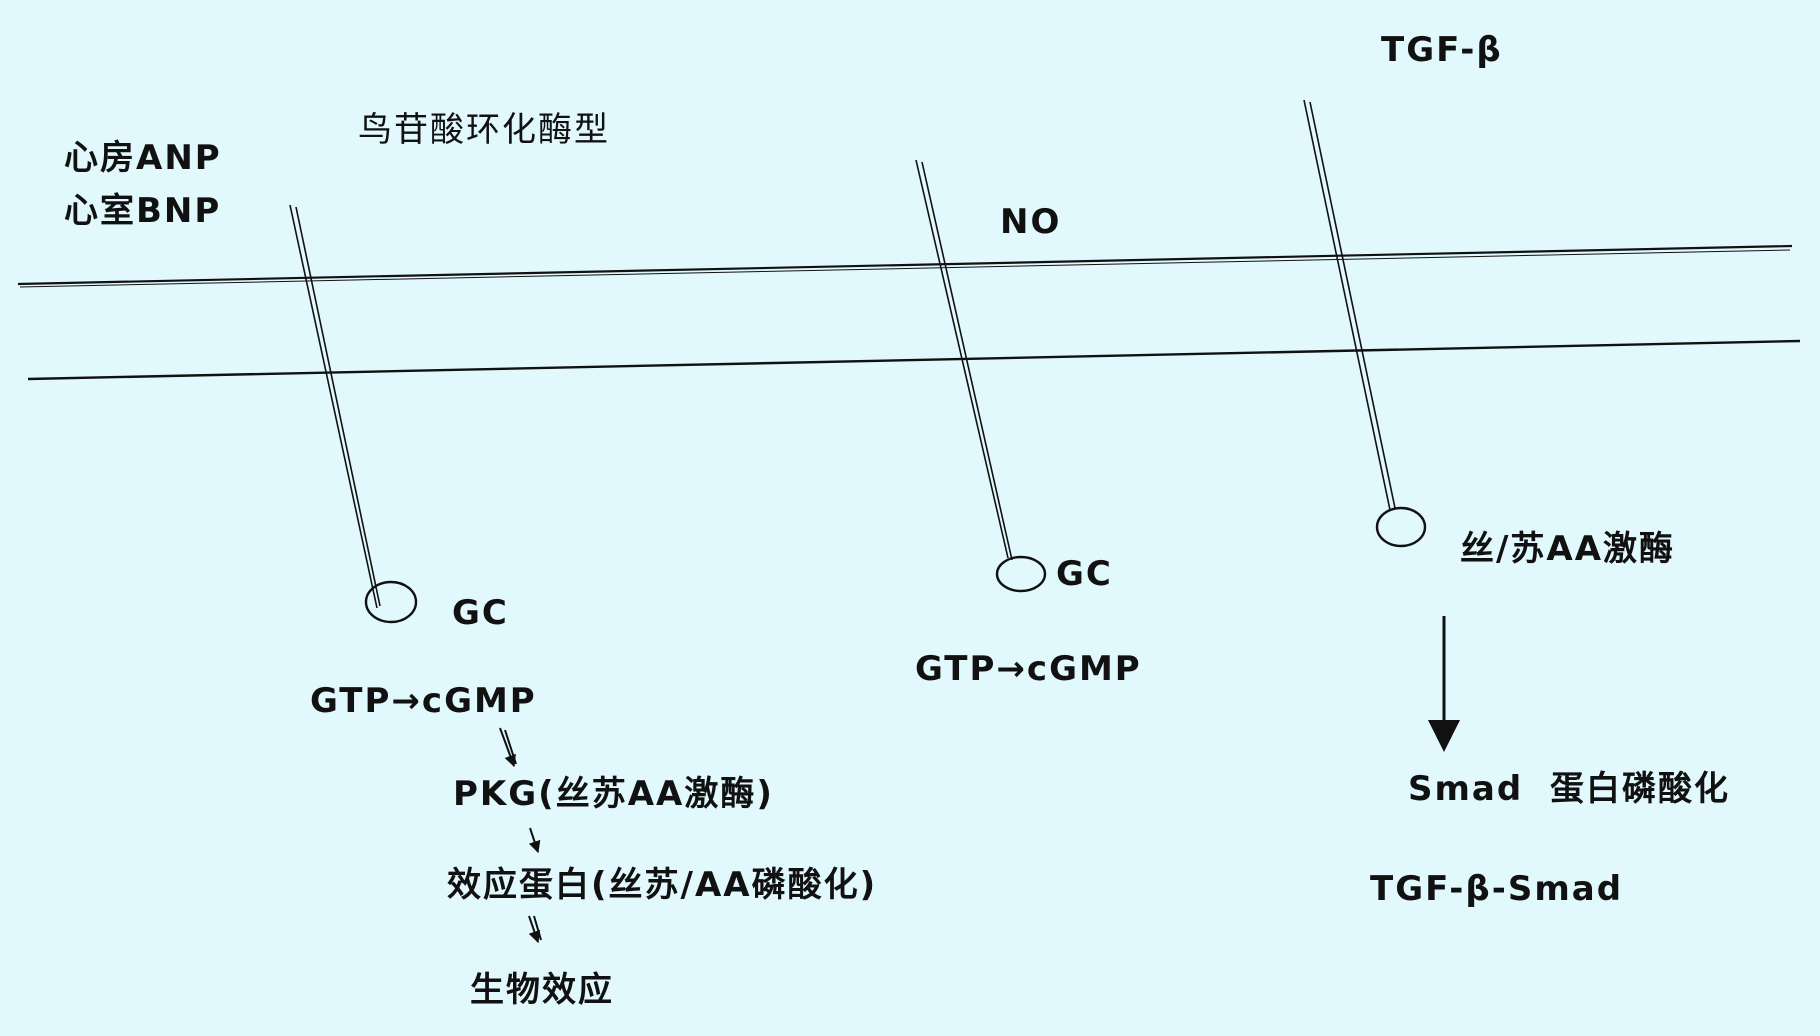  I want to click on membrane-outer-line-shadow, so click(905, 268).